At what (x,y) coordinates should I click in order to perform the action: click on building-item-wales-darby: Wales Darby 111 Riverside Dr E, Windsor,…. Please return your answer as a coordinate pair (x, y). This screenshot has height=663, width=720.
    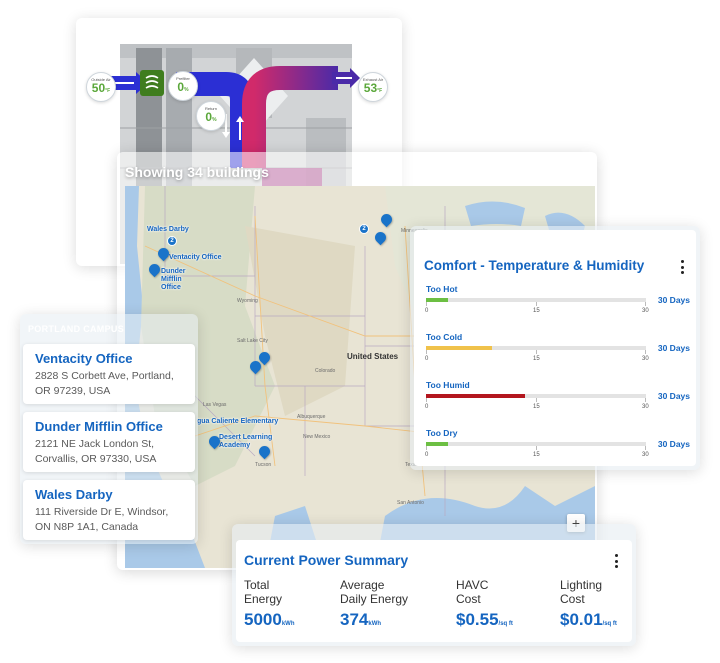
    Looking at the image, I should click on (109, 510).